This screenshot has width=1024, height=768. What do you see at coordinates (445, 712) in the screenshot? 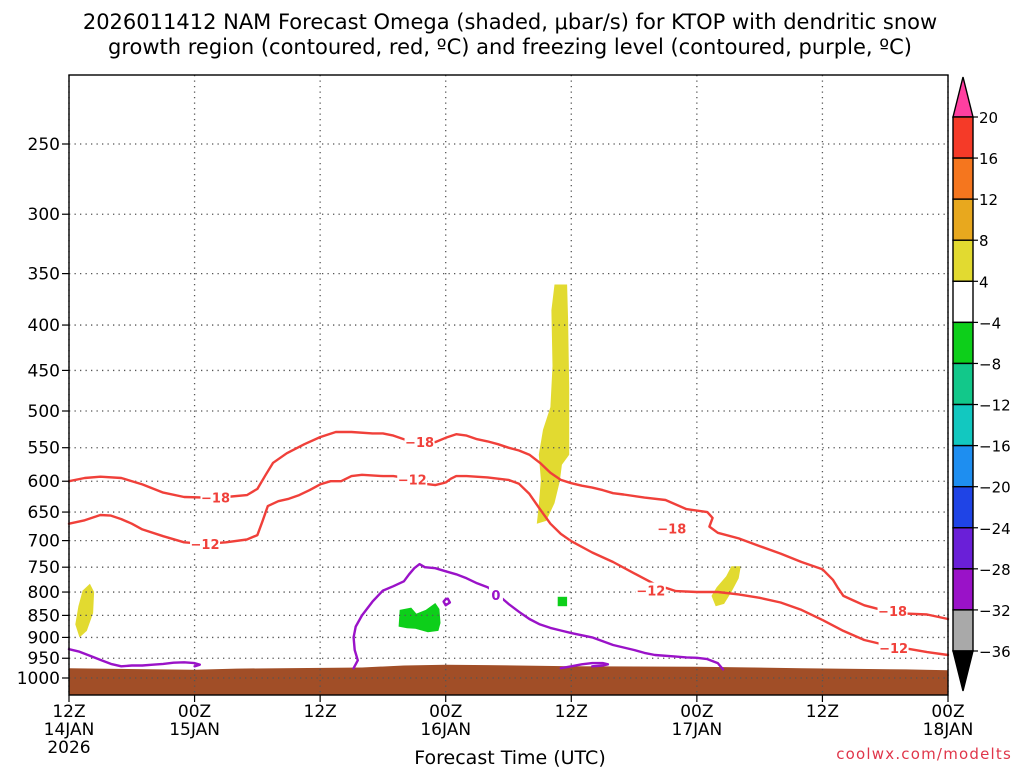
I see `x-tick-label-36-1: 00Z` at bounding box center [445, 712].